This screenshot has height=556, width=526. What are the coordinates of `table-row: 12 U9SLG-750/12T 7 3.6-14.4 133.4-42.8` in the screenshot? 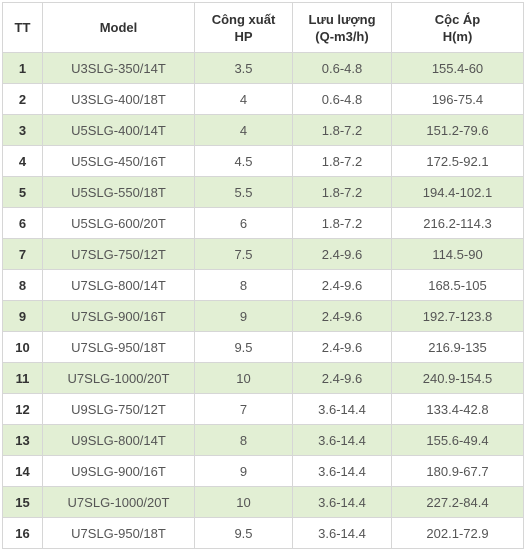 It's located at (263, 409).